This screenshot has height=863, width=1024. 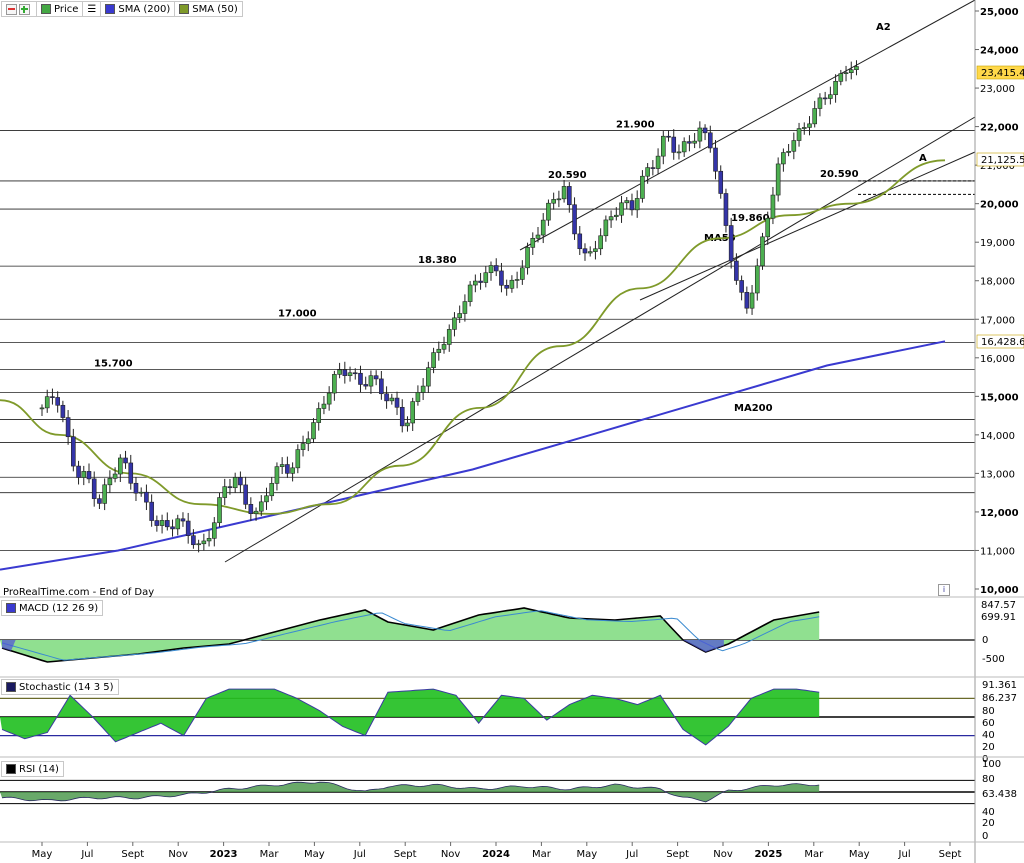 What do you see at coordinates (999, 513) in the screenshot?
I see `y-tick-label: 12,000` at bounding box center [999, 513].